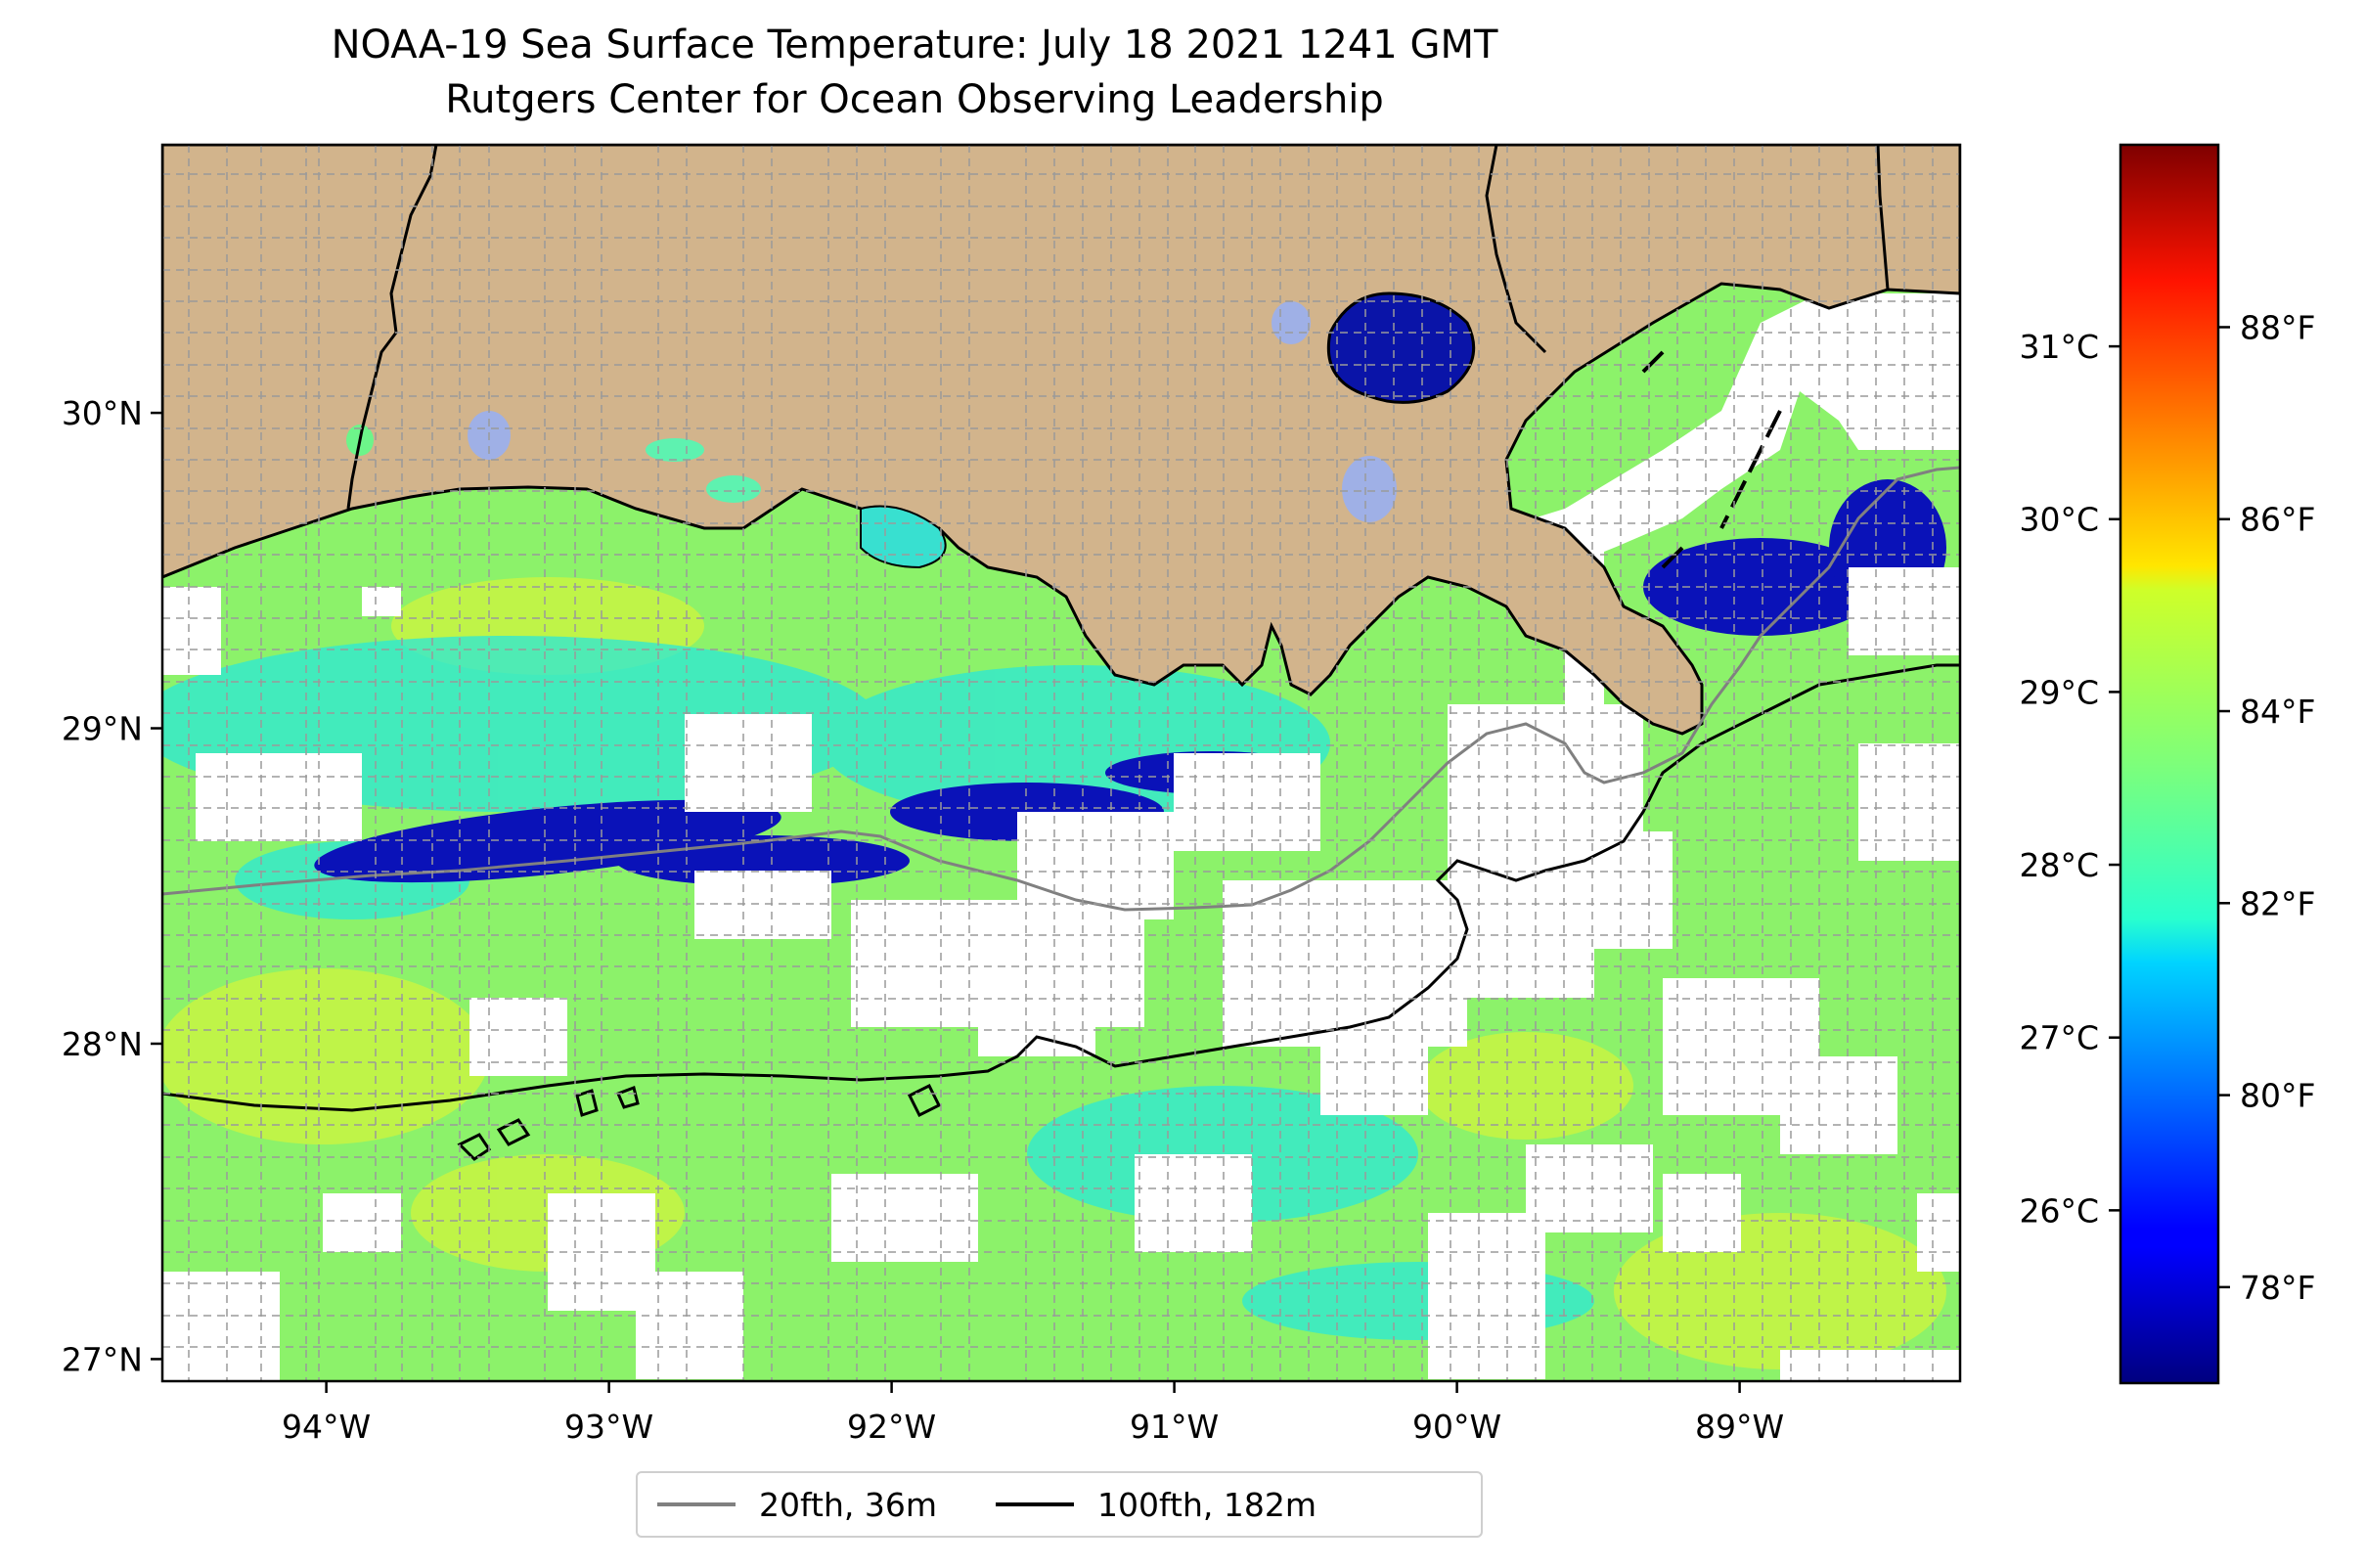 The height and width of the screenshot is (1568, 2365). What do you see at coordinates (696, 1504) in the screenshot?
I see `legend-swatch-20fth` at bounding box center [696, 1504].